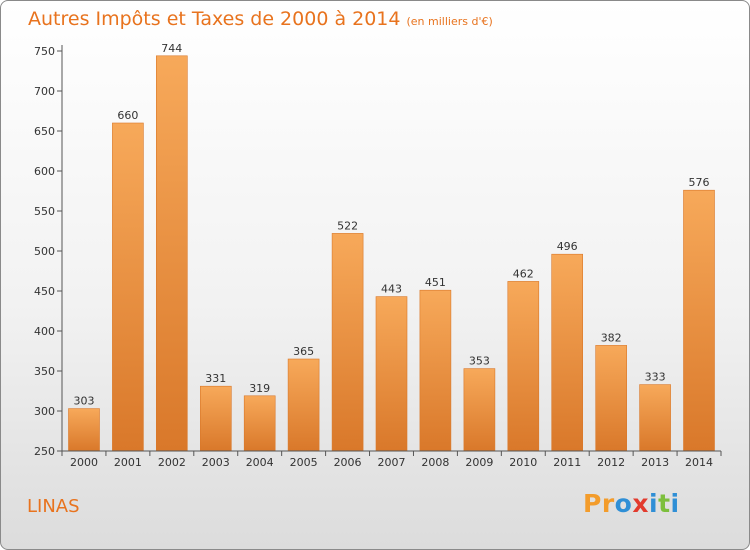  What do you see at coordinates (216, 462) in the screenshot?
I see `x-tick-label: 2003` at bounding box center [216, 462].